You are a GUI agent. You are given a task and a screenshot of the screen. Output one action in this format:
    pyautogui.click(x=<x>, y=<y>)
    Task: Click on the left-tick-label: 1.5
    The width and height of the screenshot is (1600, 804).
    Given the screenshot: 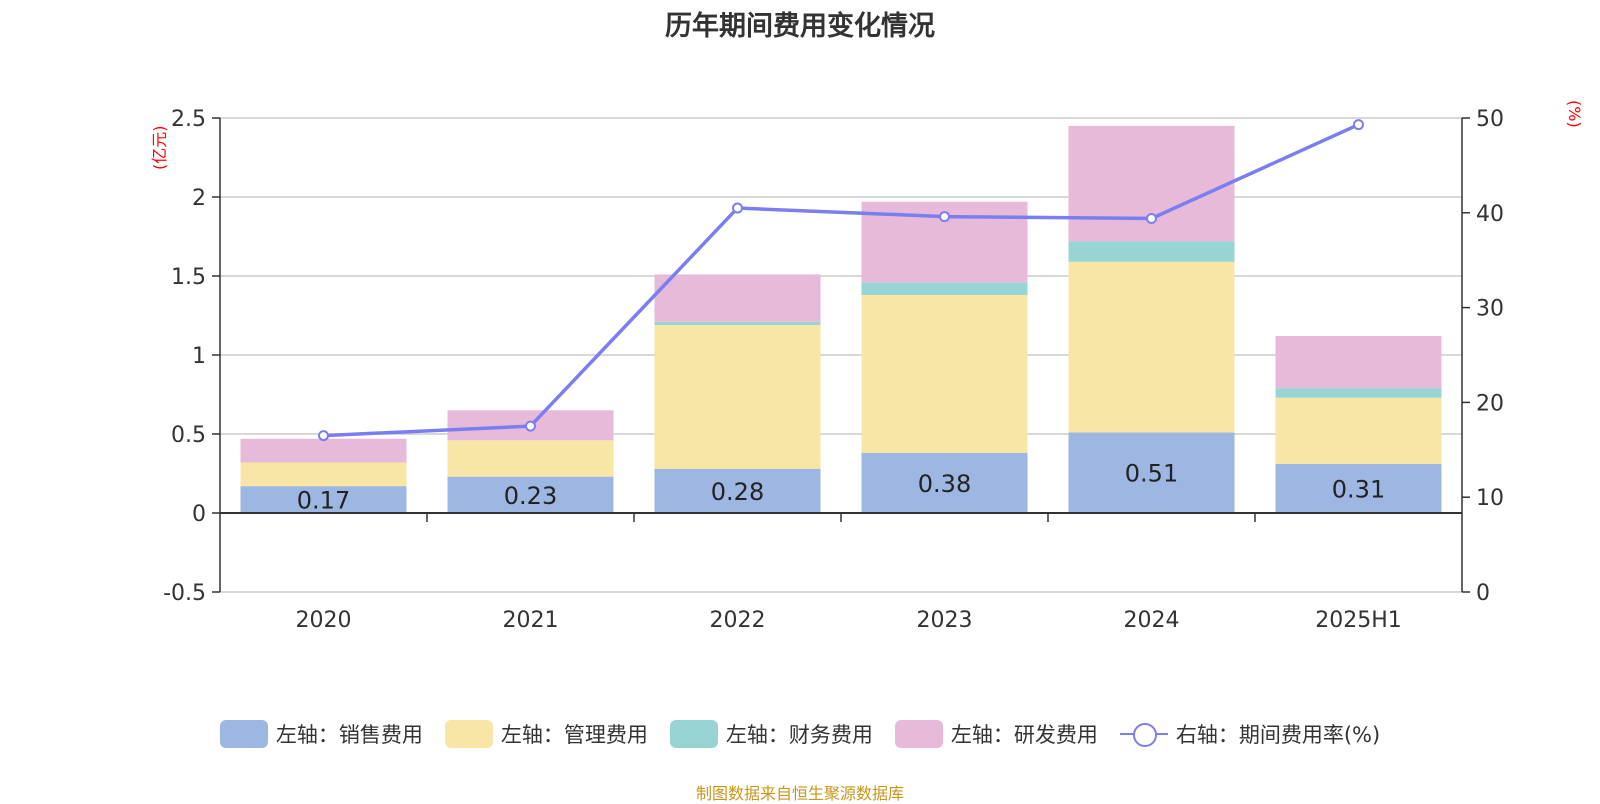 What is the action you would take?
    pyautogui.click(x=188, y=277)
    